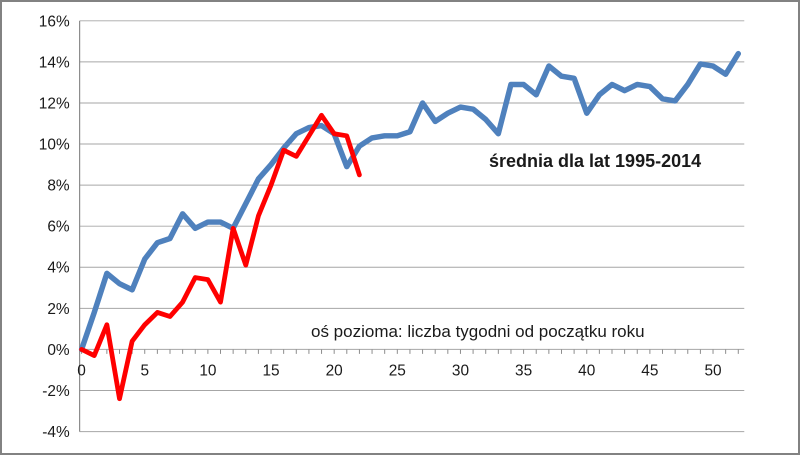 The height and width of the screenshot is (455, 800). Describe the element at coordinates (58, 350) in the screenshot. I see `y-tick-label: 0%` at that location.